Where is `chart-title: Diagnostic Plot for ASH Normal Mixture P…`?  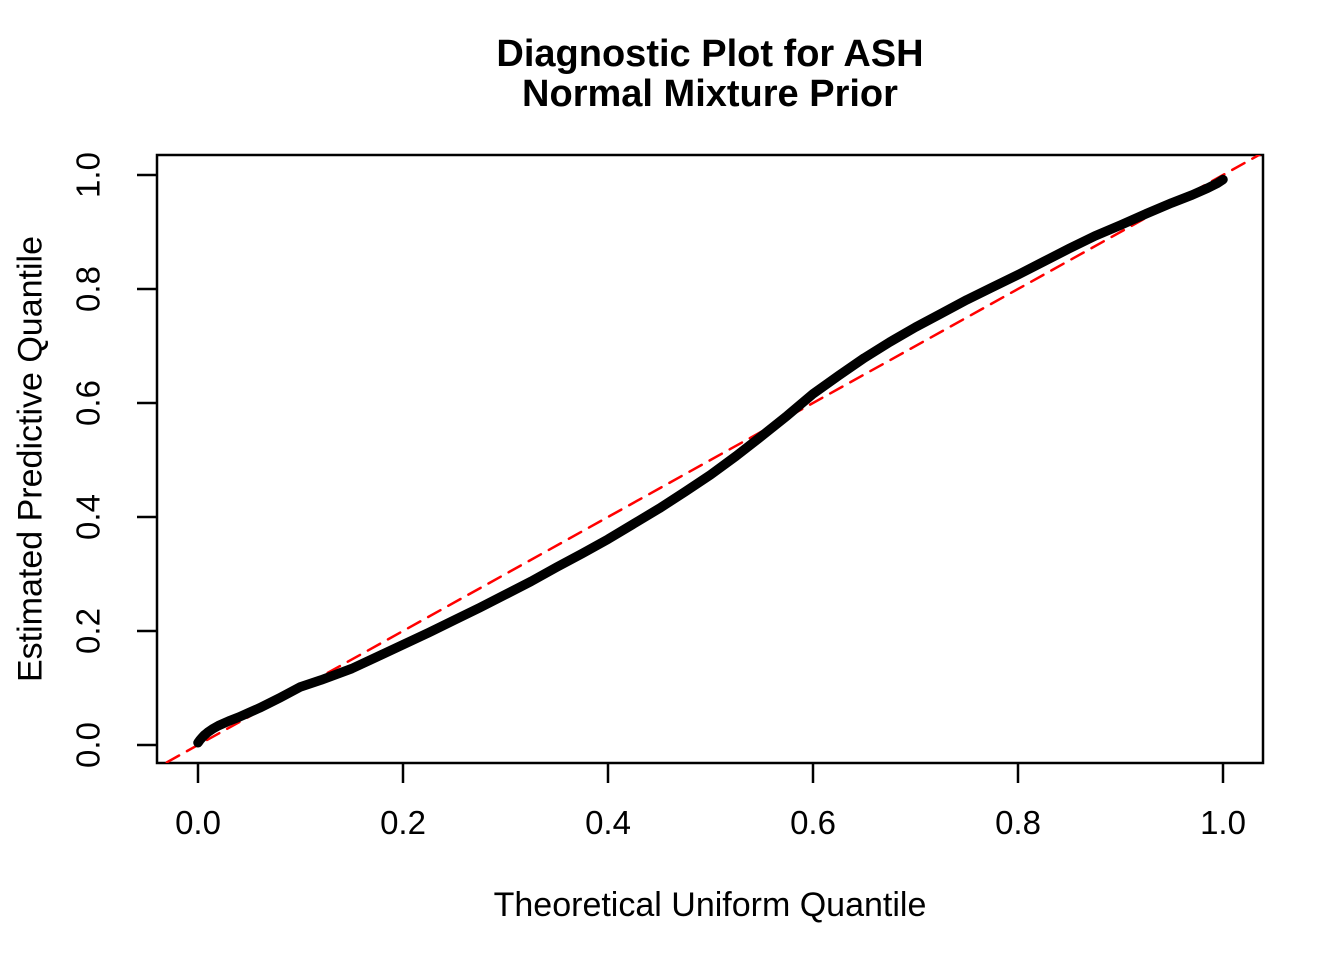
chart-title: Diagnostic Plot for ASH Normal Mixture P… is located at coordinates (709, 74).